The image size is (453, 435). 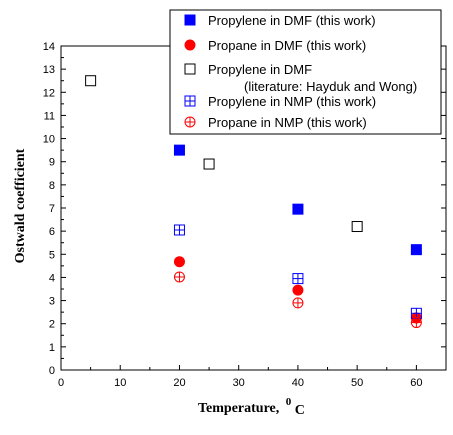 What do you see at coordinates (52, 186) in the screenshot?
I see `y-tick-label: 8` at bounding box center [52, 186].